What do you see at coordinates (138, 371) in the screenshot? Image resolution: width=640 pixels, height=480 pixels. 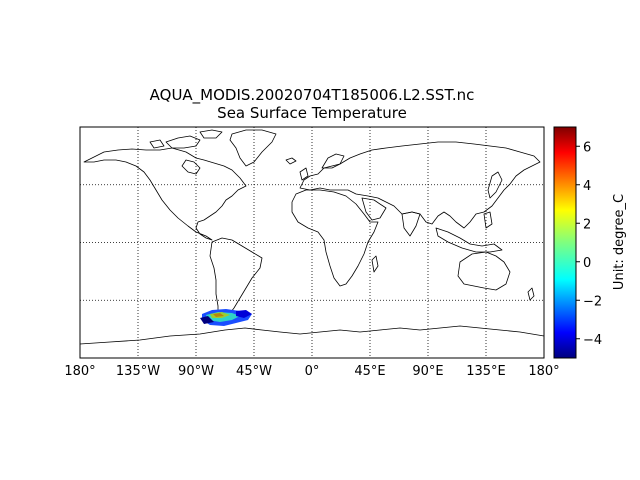 I see `longitude-tick-label: 135°W` at bounding box center [138, 371].